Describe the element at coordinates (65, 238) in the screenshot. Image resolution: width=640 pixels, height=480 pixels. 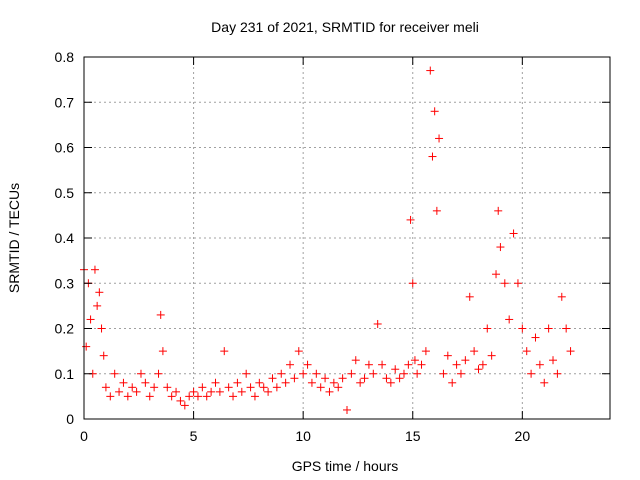
I see `y-tick-label: 0.4` at that location.